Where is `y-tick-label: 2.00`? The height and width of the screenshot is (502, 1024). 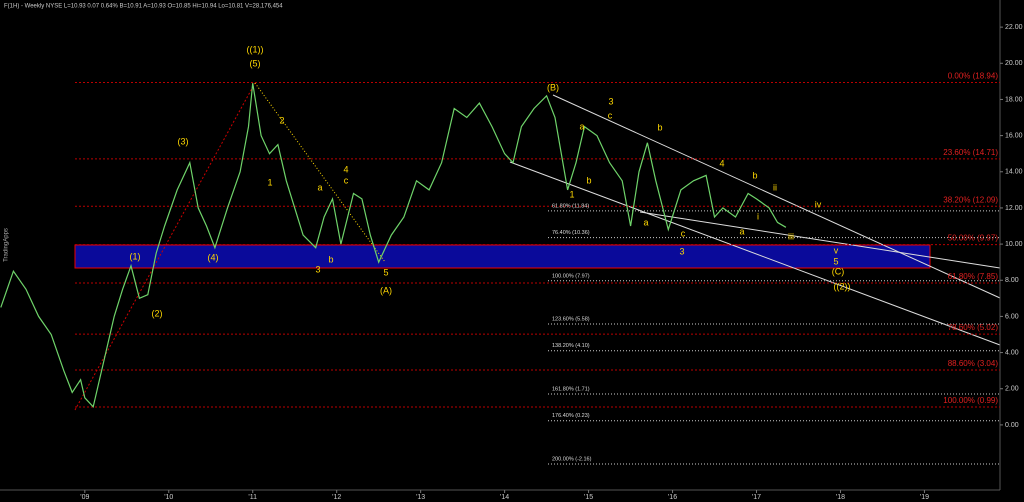
y-tick-label: 2.00 is located at coordinates (1012, 389).